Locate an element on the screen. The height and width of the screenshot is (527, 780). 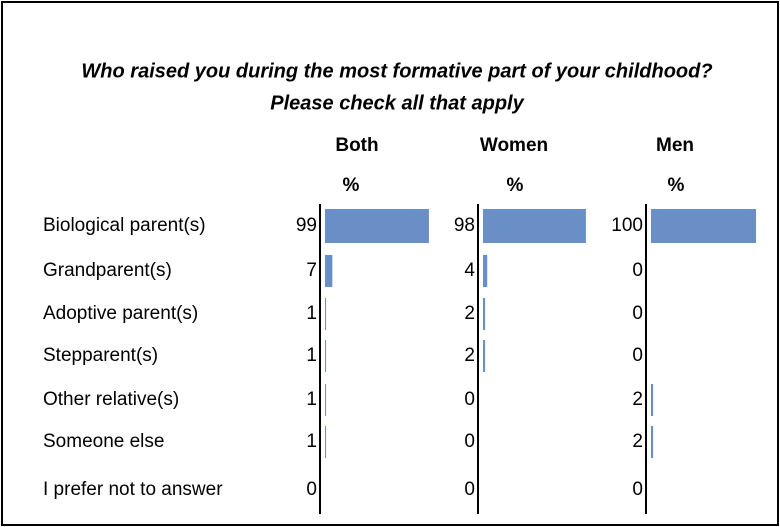
column-header: Men is located at coordinates (675, 145).